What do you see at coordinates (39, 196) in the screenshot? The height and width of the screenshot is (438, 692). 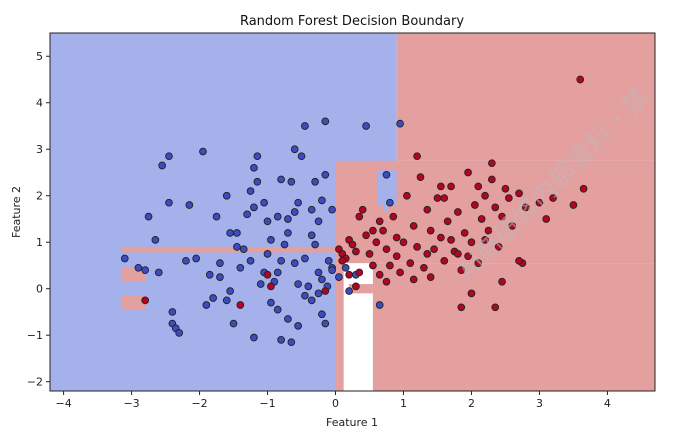 I see `y-tick-label: 2` at bounding box center [39, 196].